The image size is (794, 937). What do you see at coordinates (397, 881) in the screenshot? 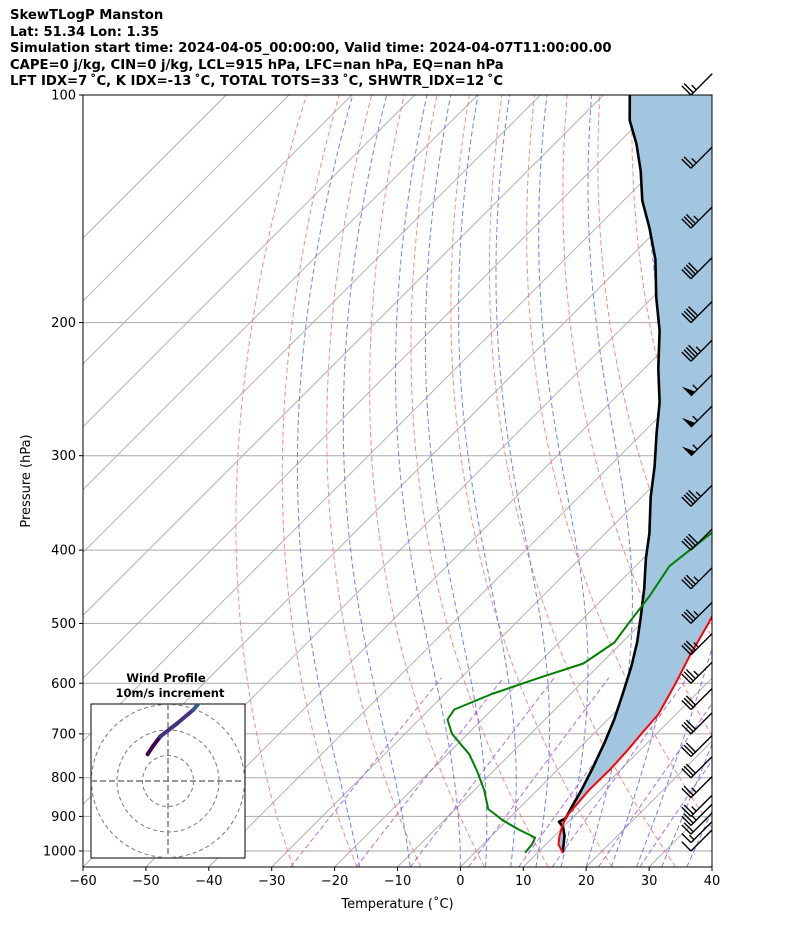
I see `x-tick-label: −10` at bounding box center [397, 881].